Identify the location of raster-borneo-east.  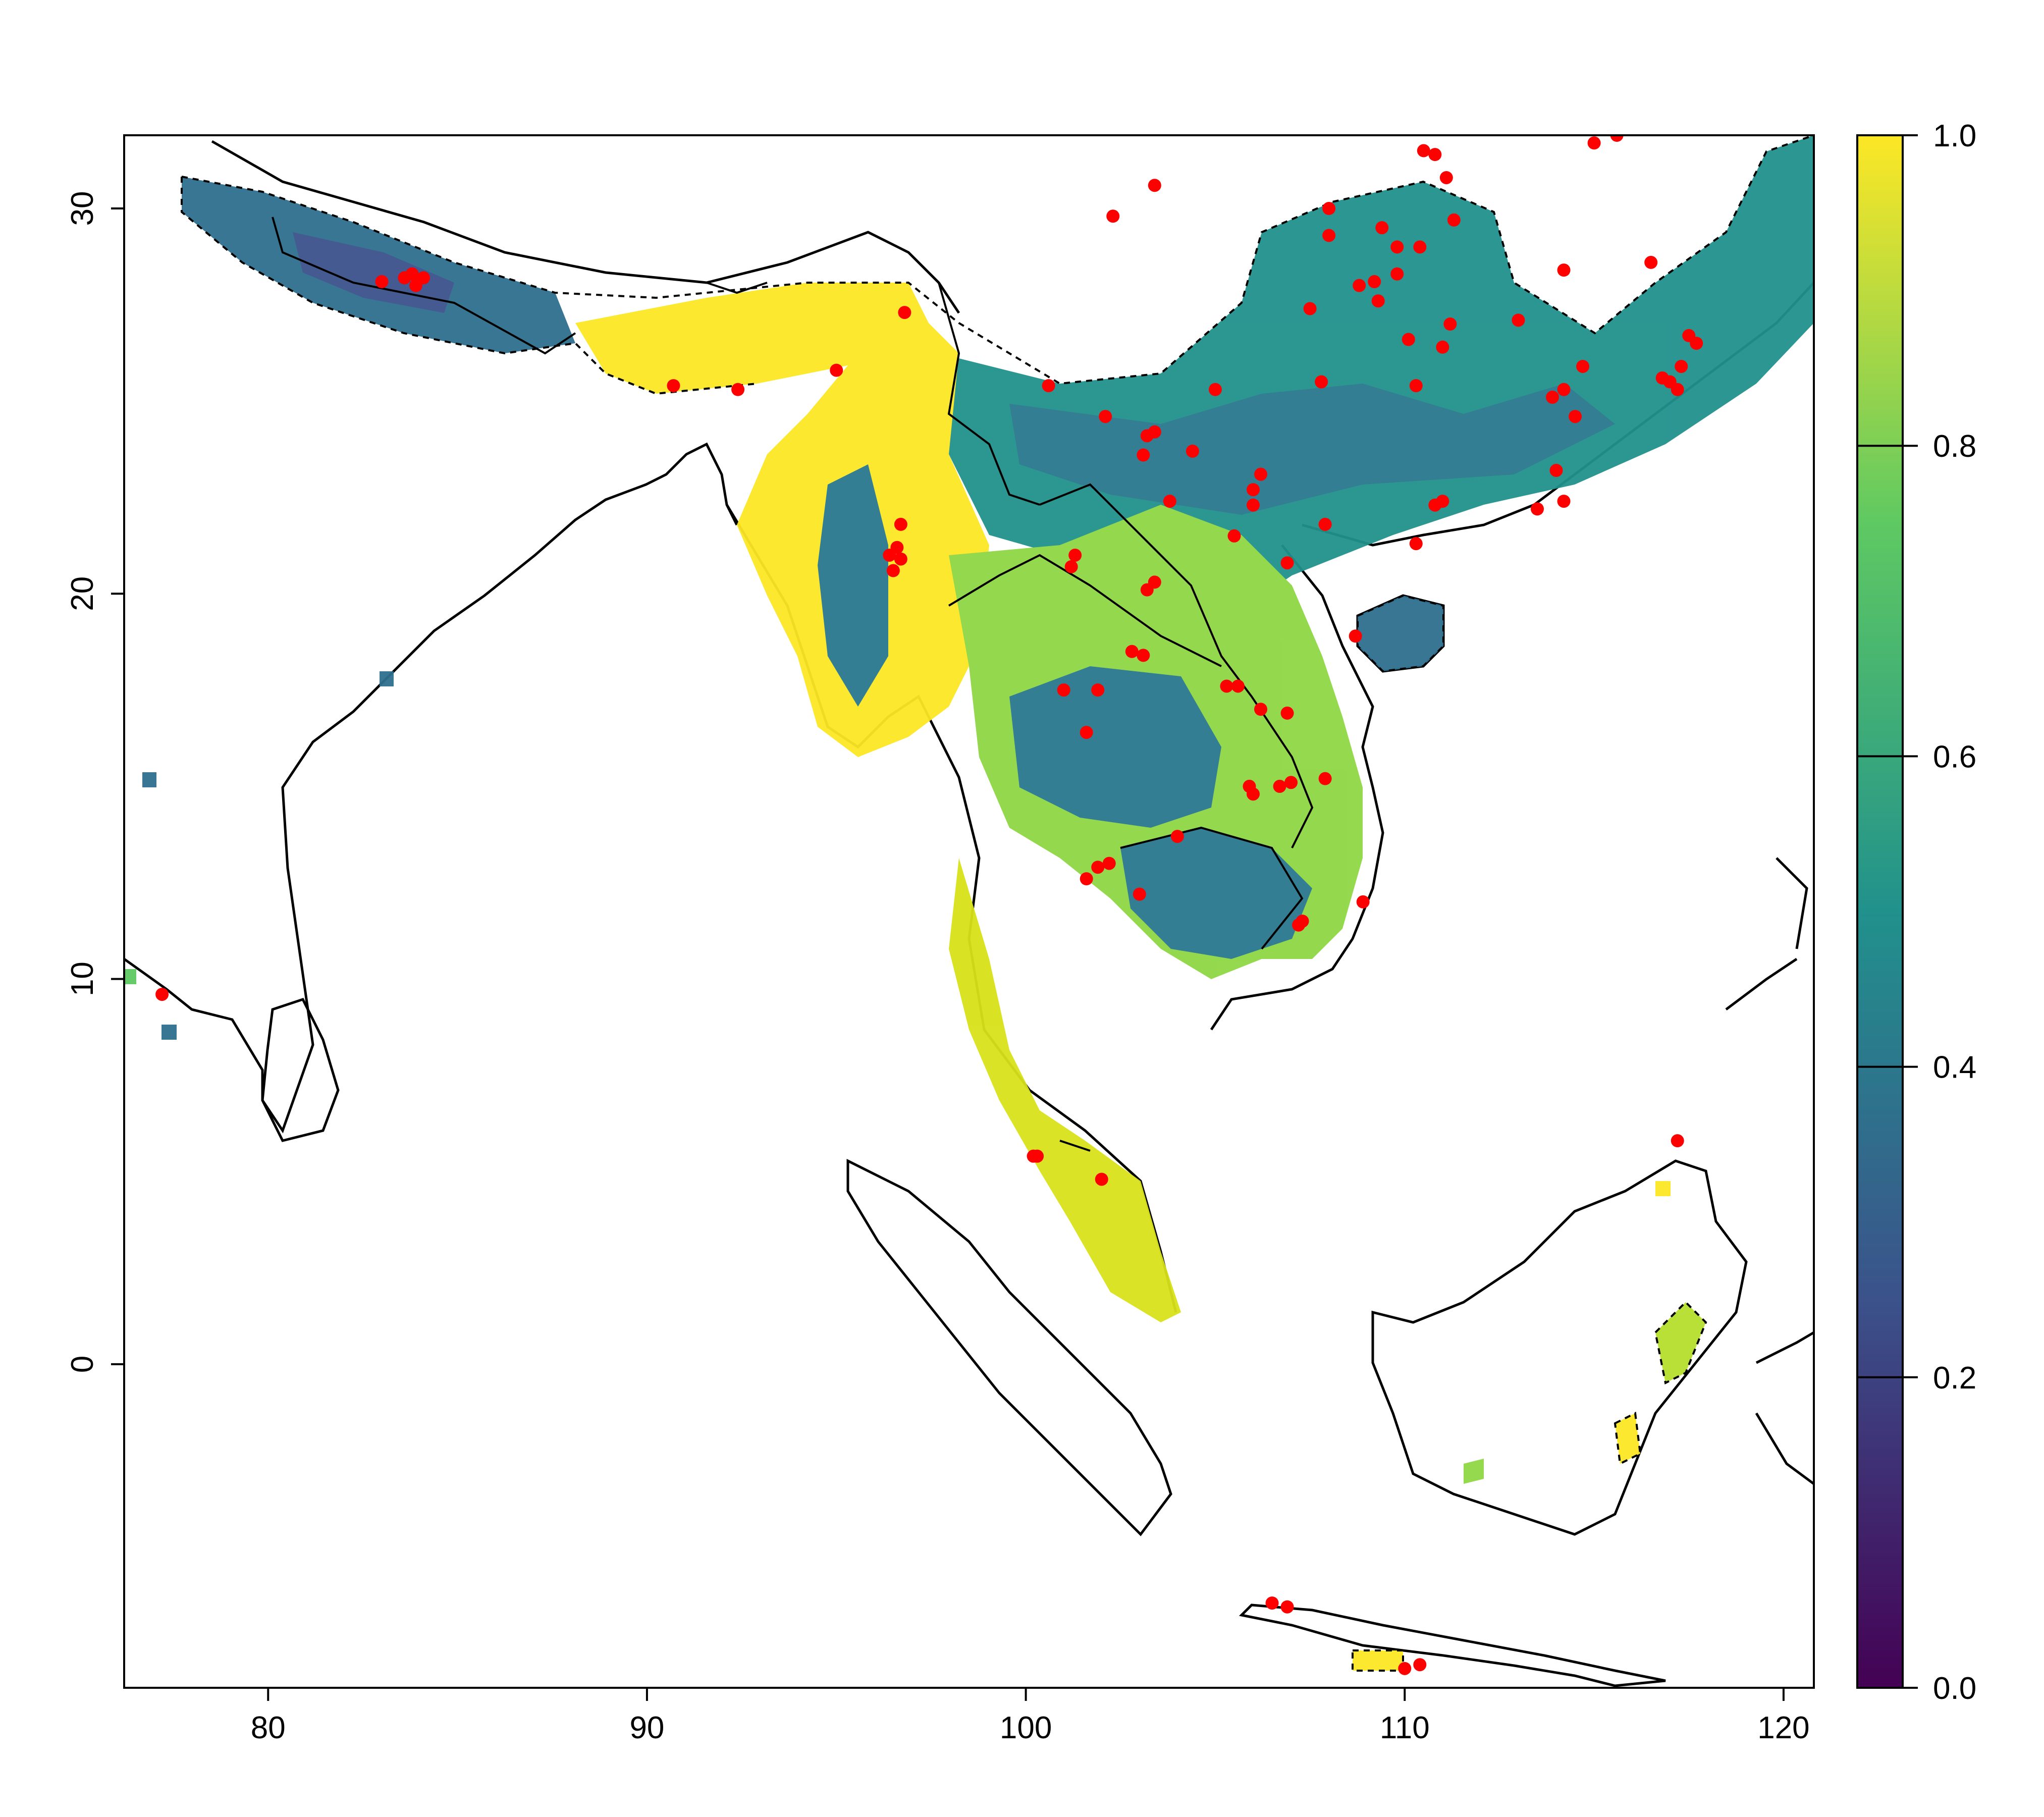
(1680, 1342).